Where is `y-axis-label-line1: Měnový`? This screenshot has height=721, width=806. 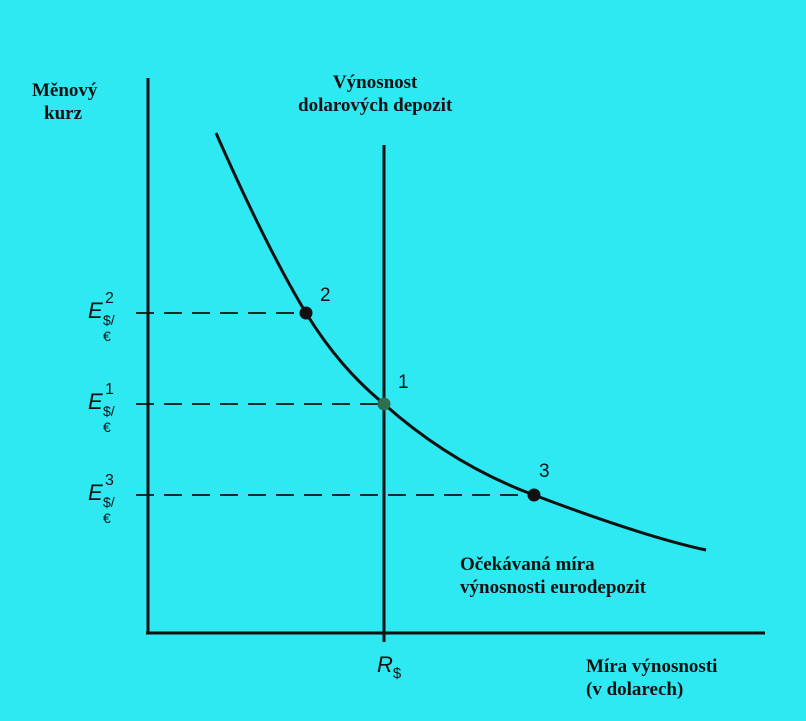 y-axis-label-line1: Měnový is located at coordinates (65, 90).